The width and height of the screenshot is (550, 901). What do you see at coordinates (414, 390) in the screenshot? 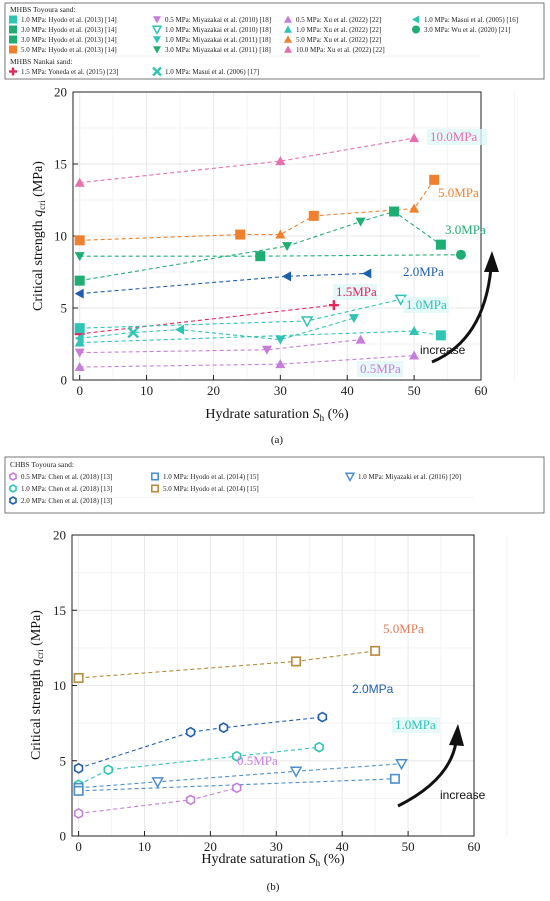
I see `x-tick-label: 50` at bounding box center [414, 390].